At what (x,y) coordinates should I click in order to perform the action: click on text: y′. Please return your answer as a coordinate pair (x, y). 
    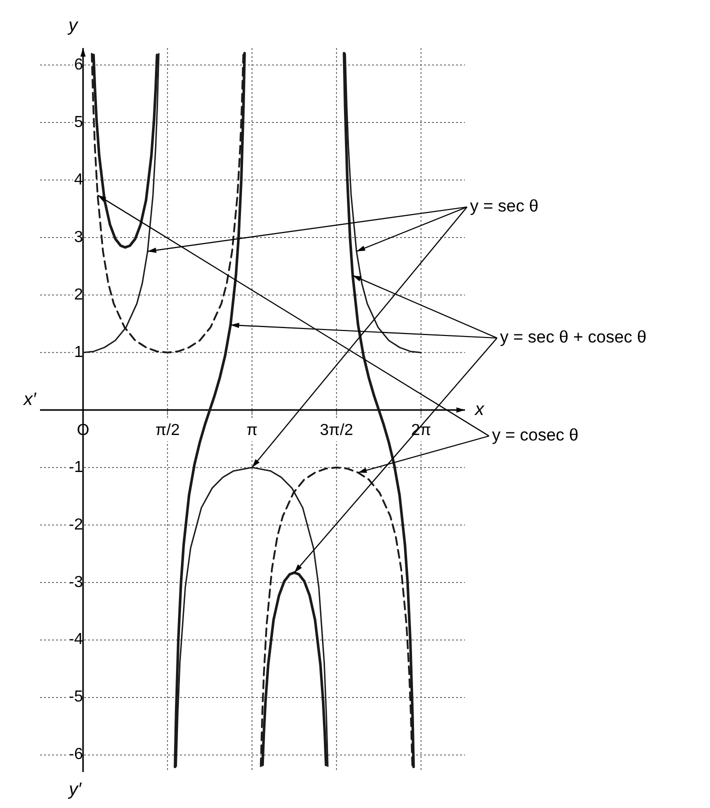
    Looking at the image, I should click on (74, 789).